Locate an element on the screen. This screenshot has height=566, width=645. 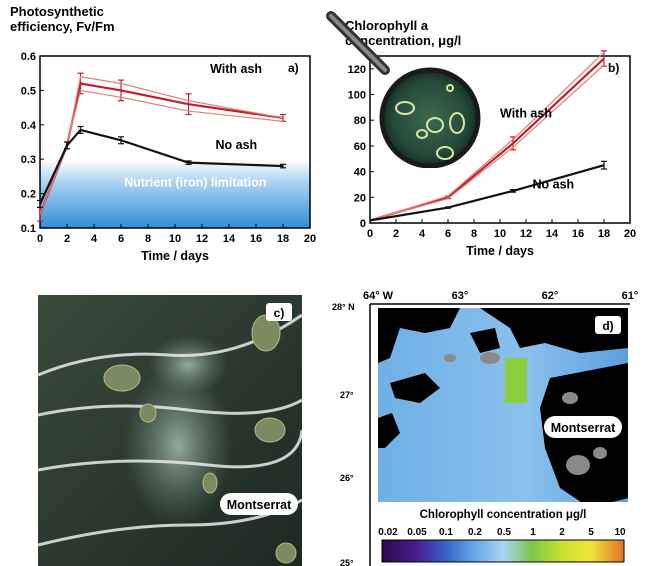
lat-label: 26° is located at coordinates (347, 478).